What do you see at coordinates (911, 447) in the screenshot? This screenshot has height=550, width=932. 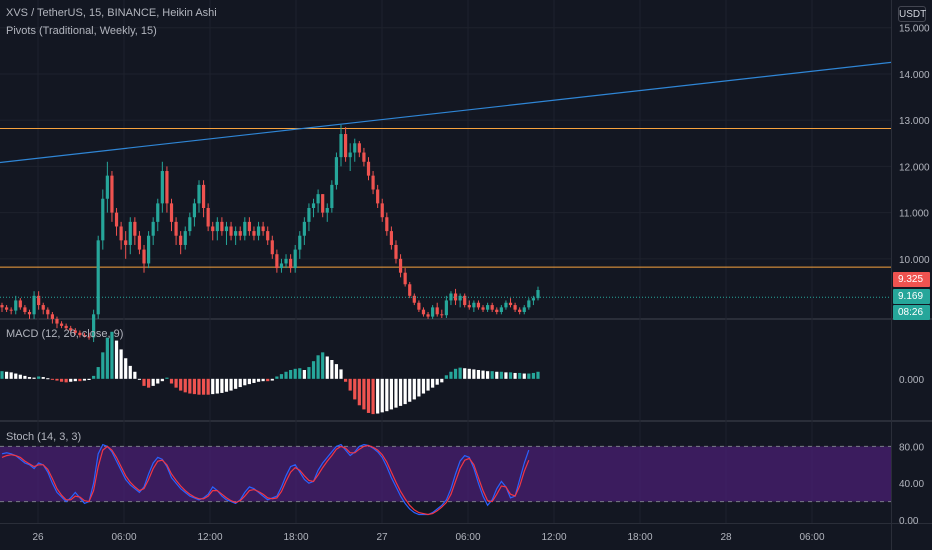 I see `stoch-axis-label: 80.00` at bounding box center [911, 447].